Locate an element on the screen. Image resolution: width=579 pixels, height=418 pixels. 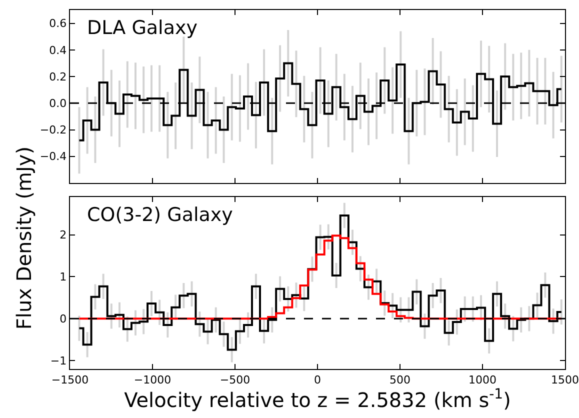
y-axis-title: Flux Density (mJy) is located at coordinates (24, 238).